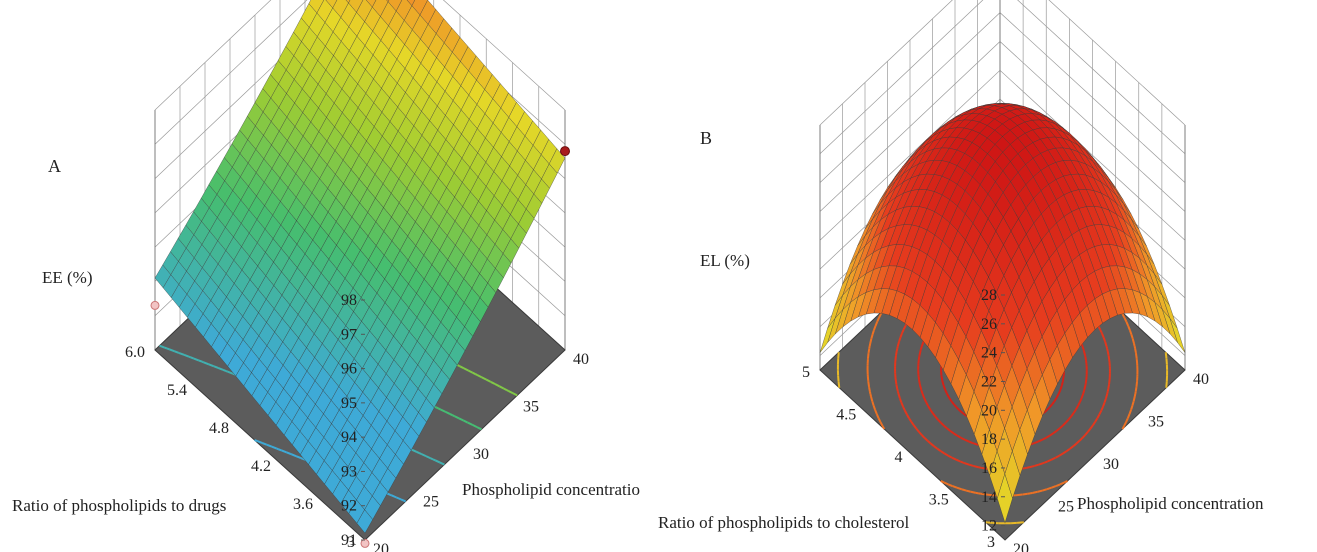 The image size is (1317, 552). Describe the element at coordinates (555, 489) in the screenshot. I see `x-axis-title: Phospholipid concentration` at that location.